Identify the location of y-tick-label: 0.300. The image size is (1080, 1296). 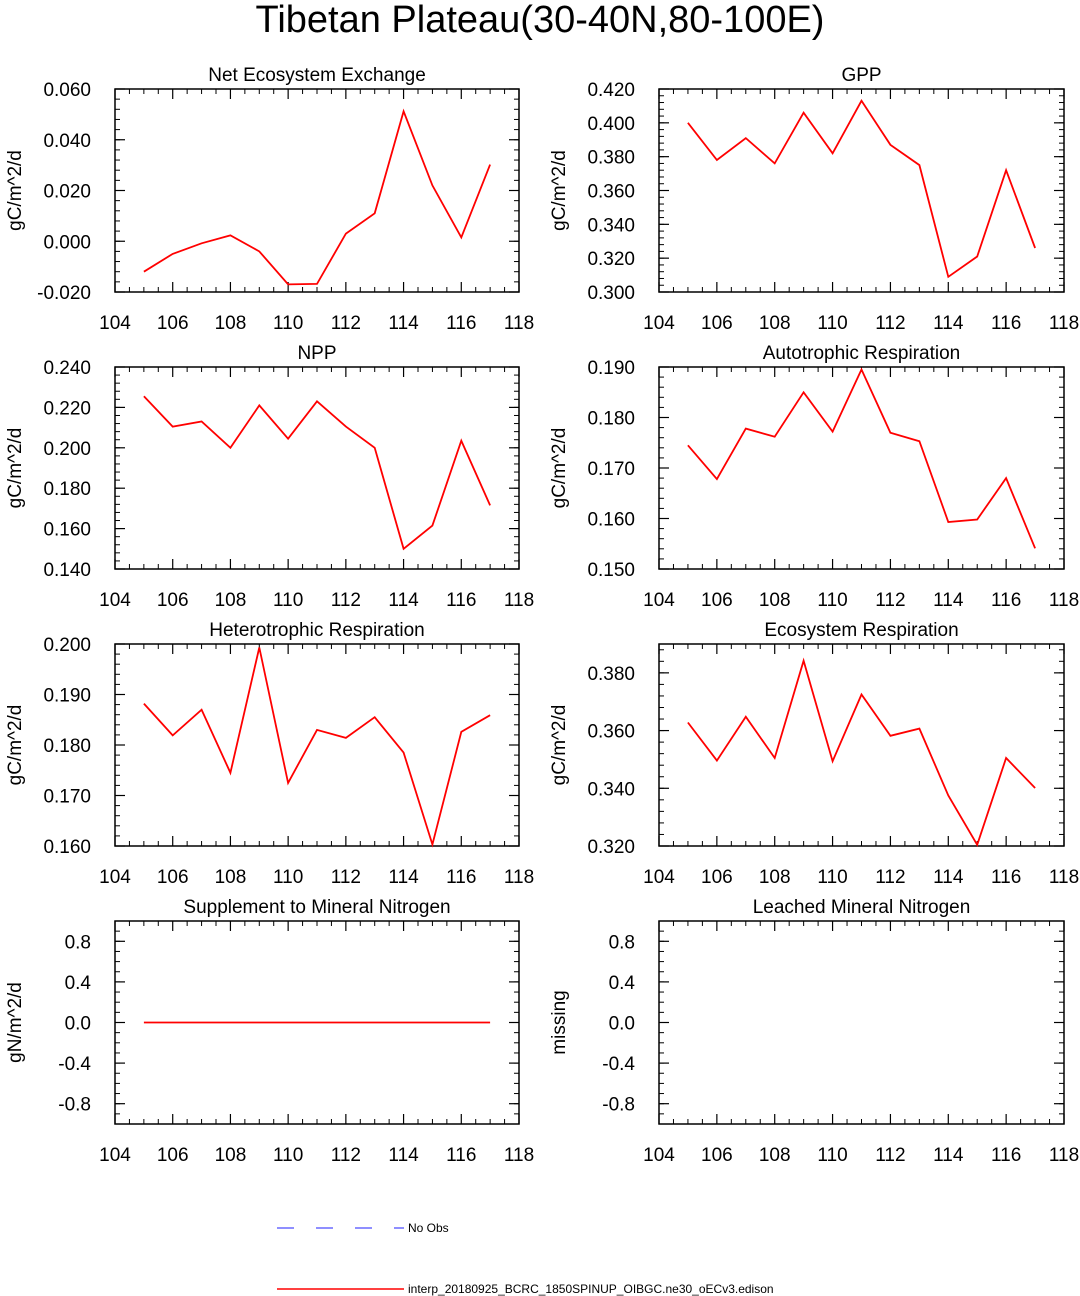
(611, 293).